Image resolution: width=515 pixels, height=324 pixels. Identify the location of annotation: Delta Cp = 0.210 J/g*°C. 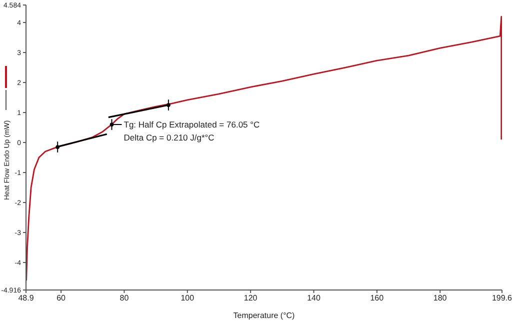
(169, 137).